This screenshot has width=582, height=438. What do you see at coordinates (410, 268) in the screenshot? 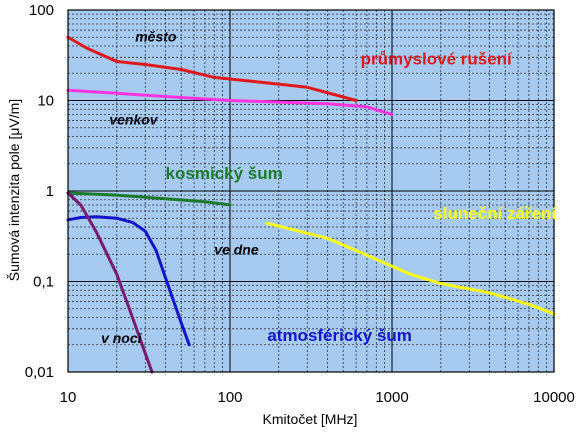
I see `series-line-sluneční-záření` at bounding box center [410, 268].